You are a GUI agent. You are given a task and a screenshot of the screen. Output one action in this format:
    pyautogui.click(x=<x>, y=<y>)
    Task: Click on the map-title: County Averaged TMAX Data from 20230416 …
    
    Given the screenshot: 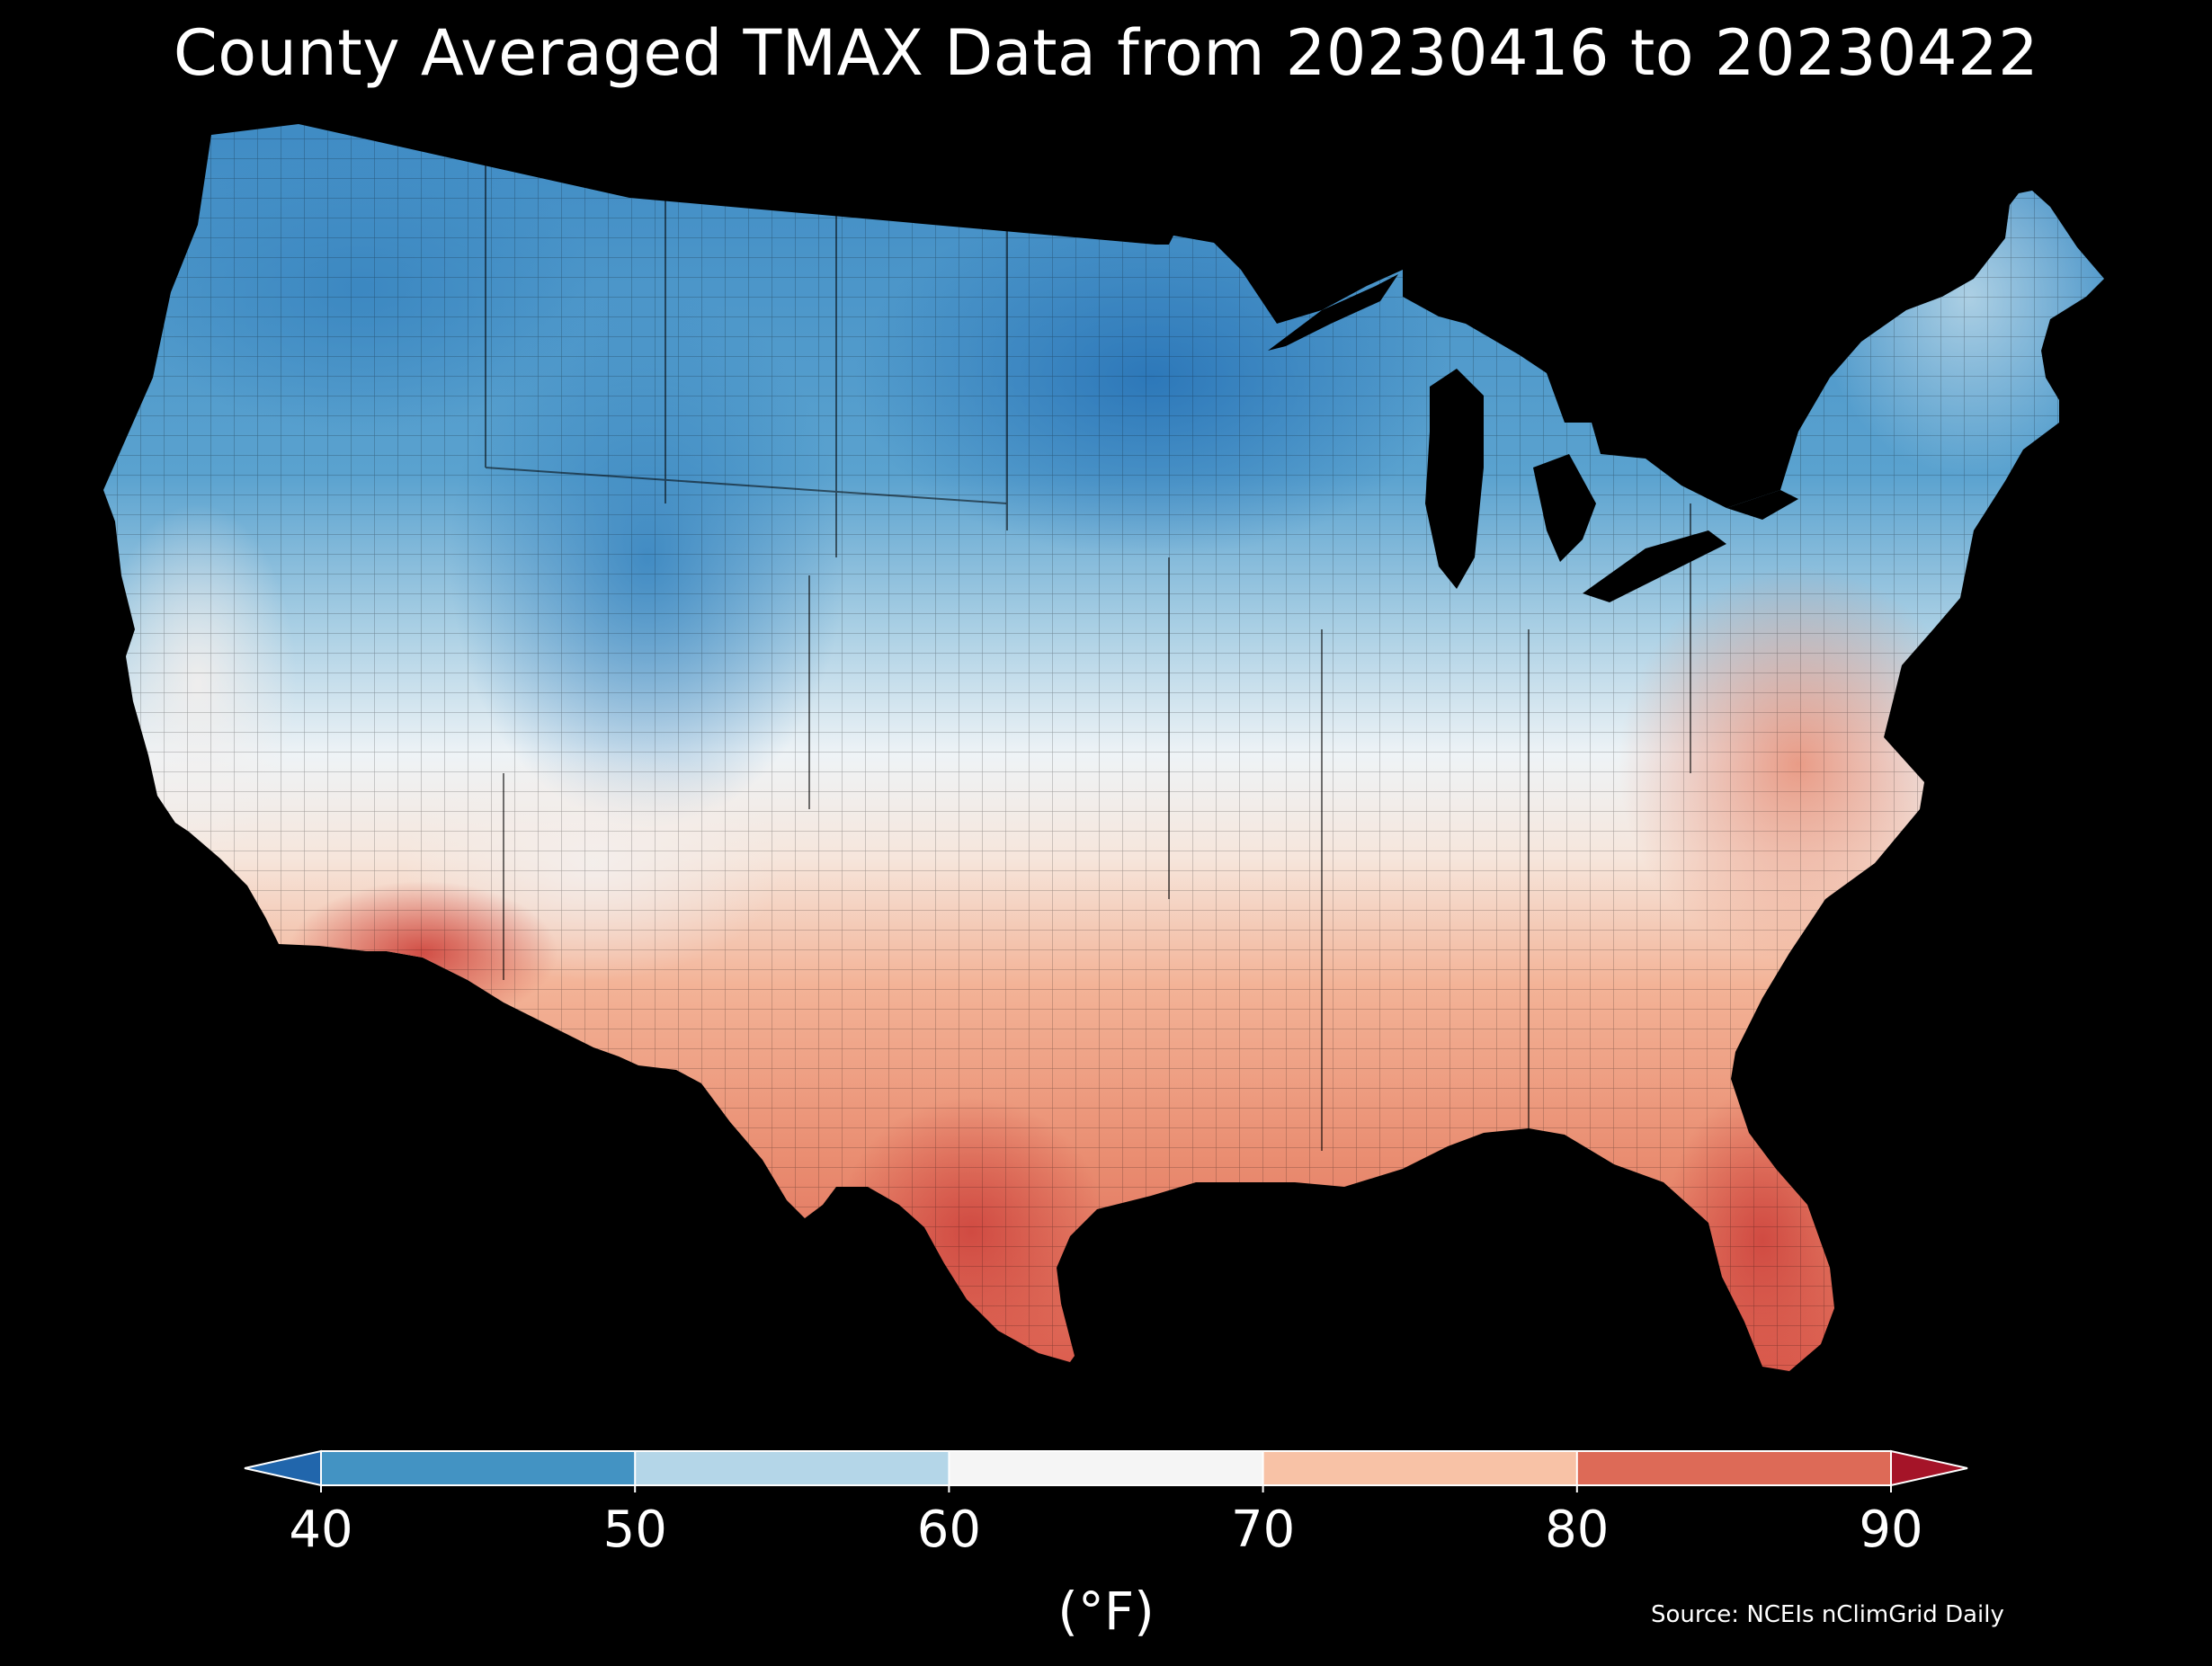 What is the action you would take?
    pyautogui.click(x=1106, y=53)
    